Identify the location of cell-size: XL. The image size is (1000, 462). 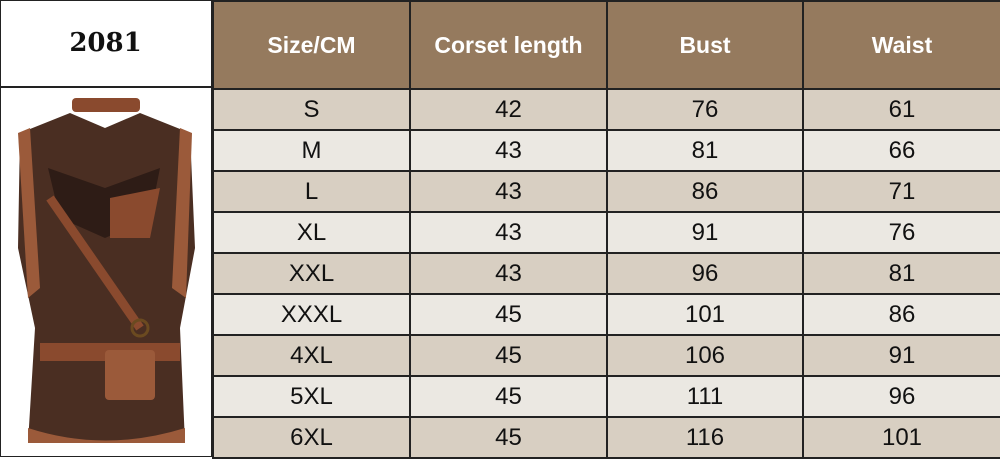
(311, 232).